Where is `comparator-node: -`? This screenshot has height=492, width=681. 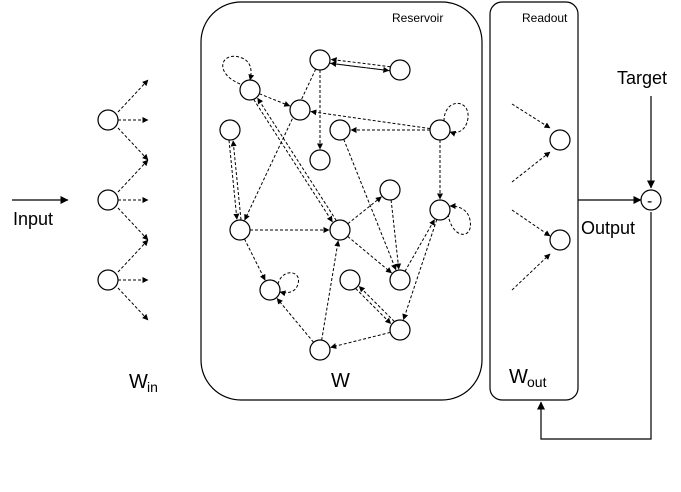
comparator-node: - is located at coordinates (651, 200).